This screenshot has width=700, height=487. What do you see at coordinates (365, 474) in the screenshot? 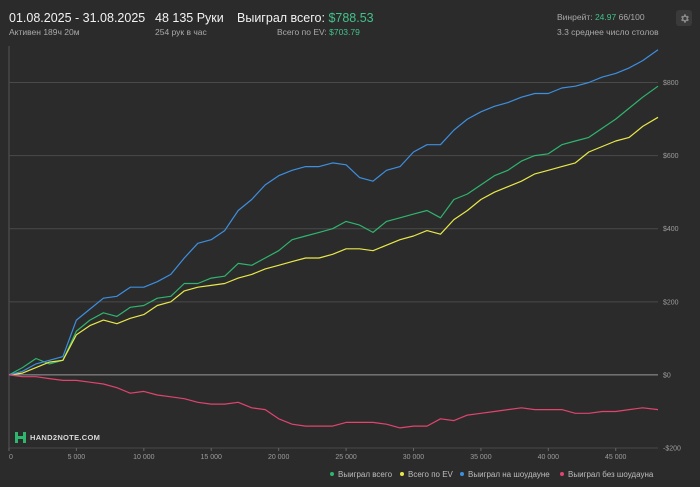
I see `legend-label: Выиграл всего` at bounding box center [365, 474].